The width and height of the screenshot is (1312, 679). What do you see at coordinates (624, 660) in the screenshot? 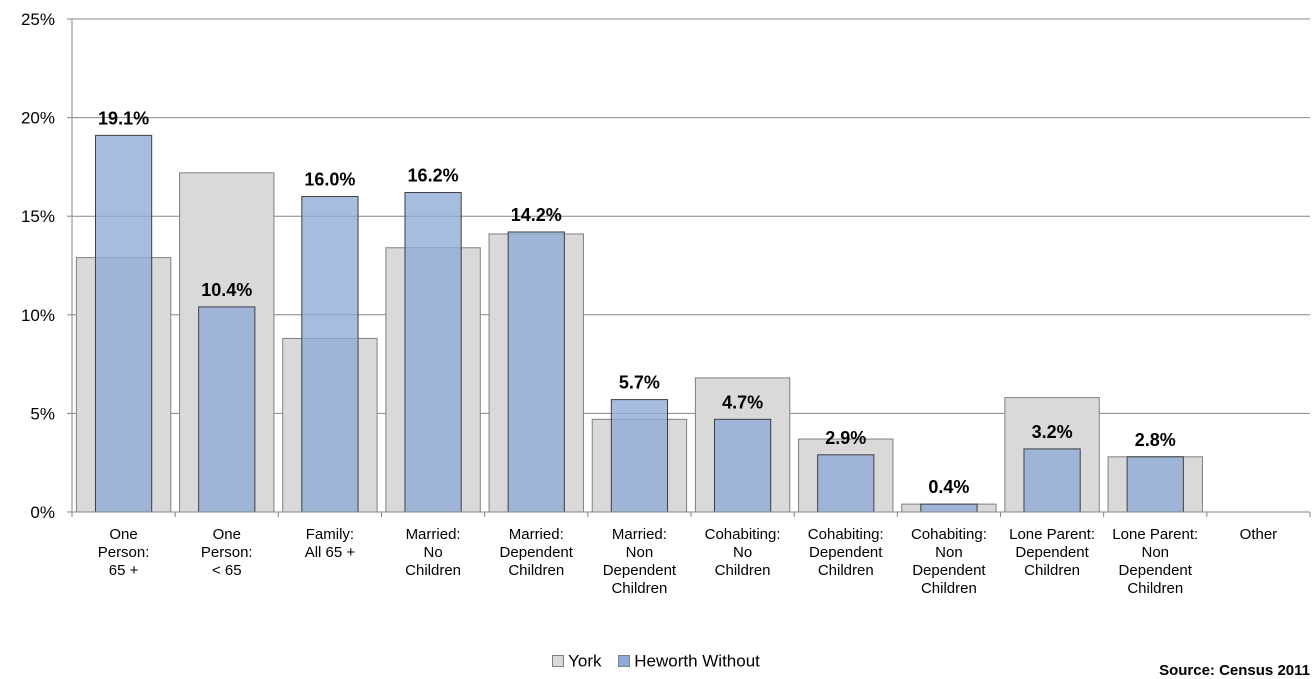
I see `legend-swatch-heworth` at bounding box center [624, 660].